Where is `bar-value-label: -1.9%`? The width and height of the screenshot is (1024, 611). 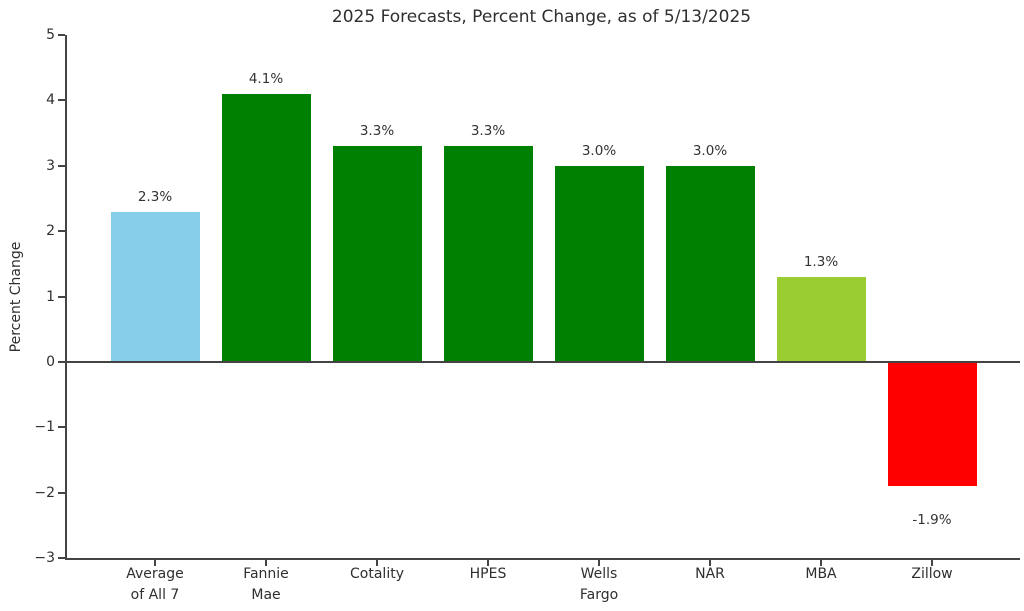 bar-value-label: -1.9% is located at coordinates (932, 520).